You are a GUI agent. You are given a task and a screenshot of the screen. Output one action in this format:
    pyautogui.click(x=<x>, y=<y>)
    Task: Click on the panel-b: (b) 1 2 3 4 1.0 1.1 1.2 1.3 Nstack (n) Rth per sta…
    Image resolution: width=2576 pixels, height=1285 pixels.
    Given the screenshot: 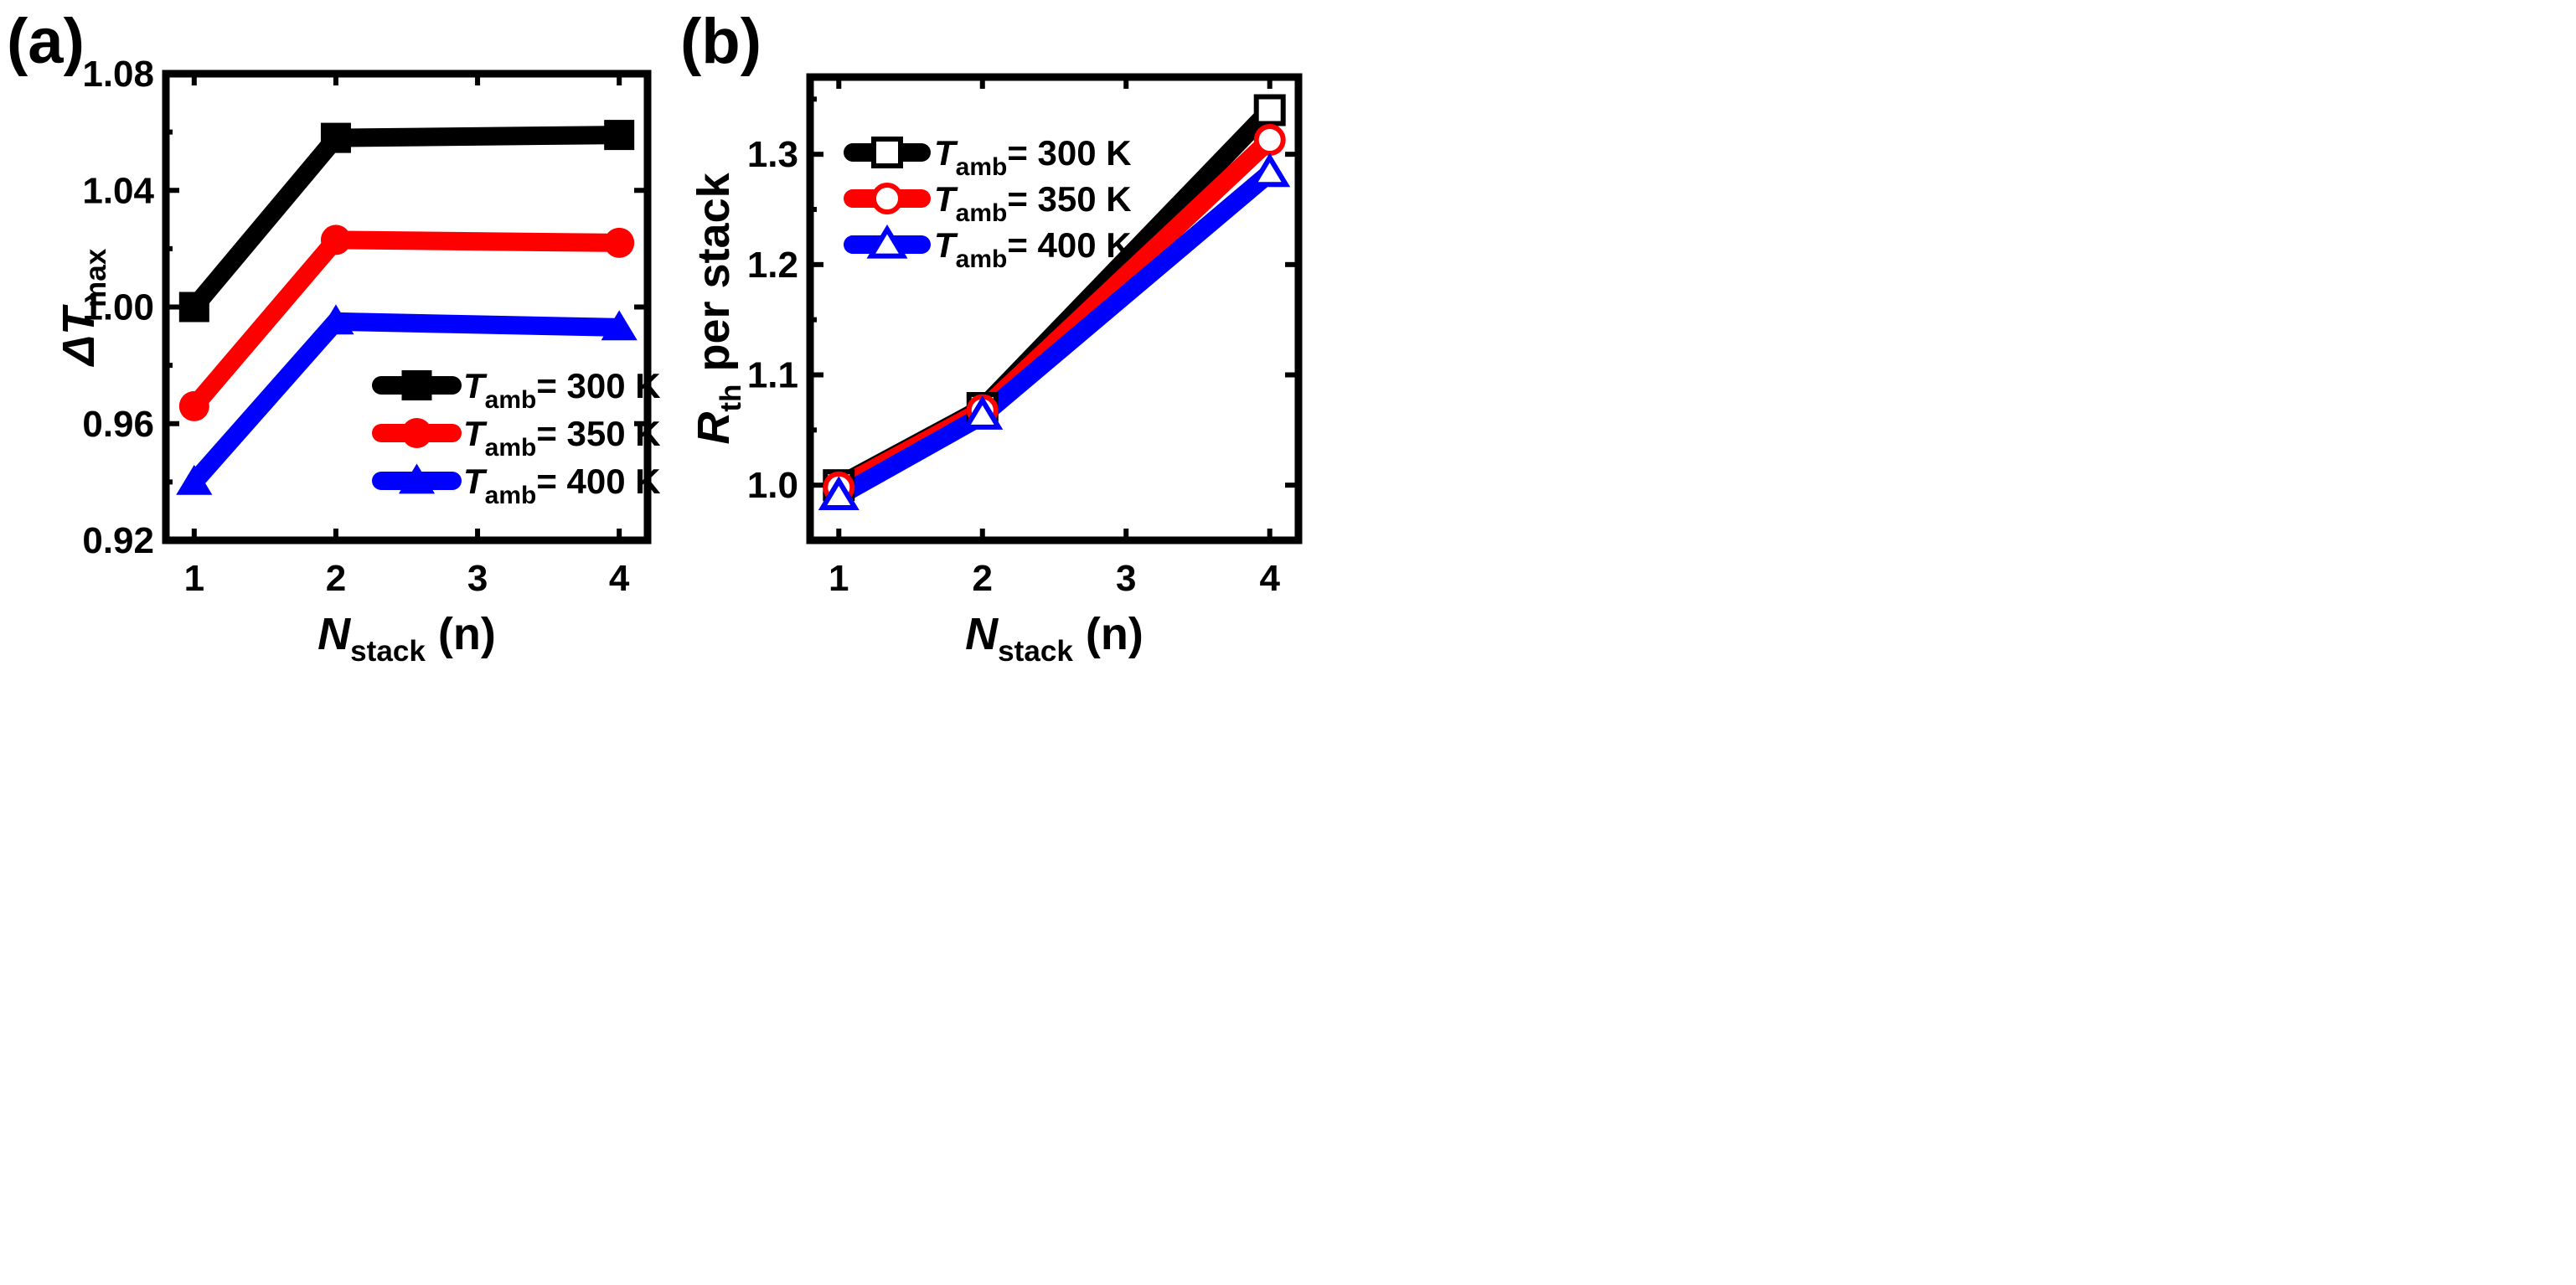 What is the action you would take?
    pyautogui.click(x=991, y=337)
    